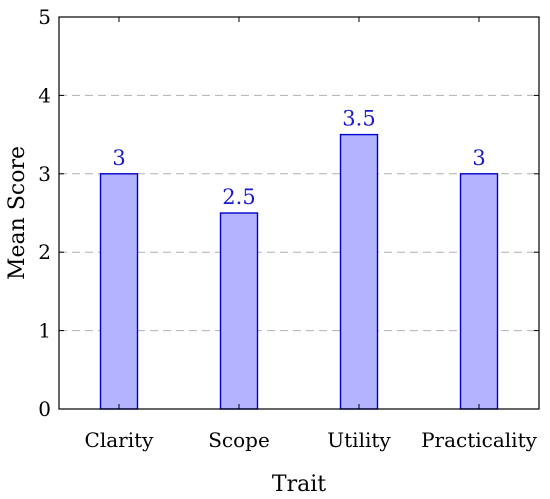 The width and height of the screenshot is (550, 499). Describe the element at coordinates (299, 484) in the screenshot. I see `x-axis-title: Trait` at that location.